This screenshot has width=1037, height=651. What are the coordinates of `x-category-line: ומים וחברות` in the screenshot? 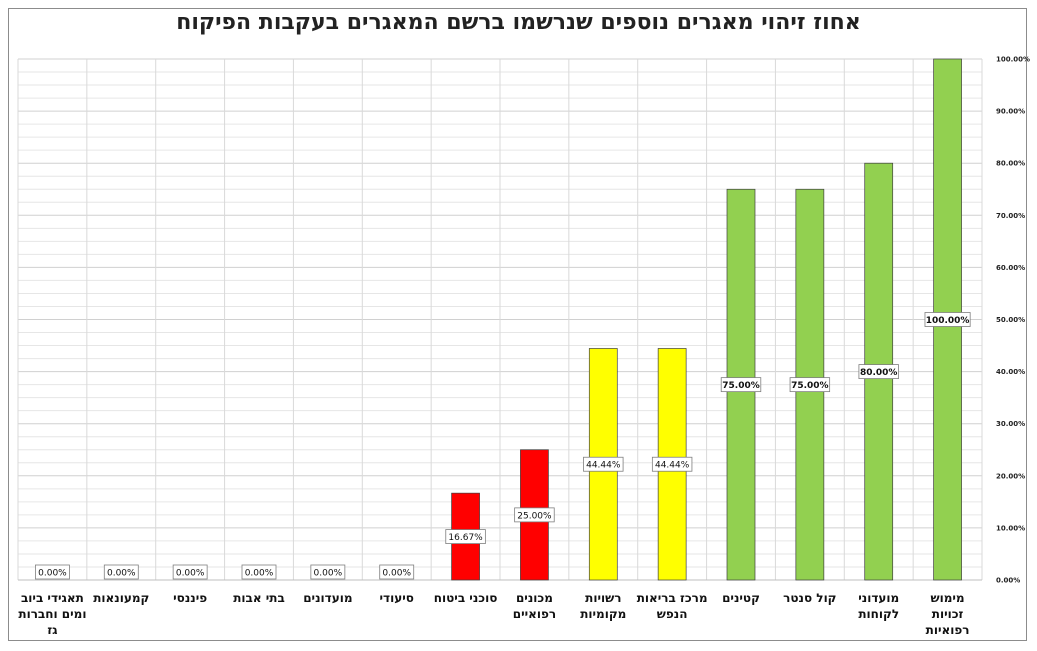 It's located at (52, 614).